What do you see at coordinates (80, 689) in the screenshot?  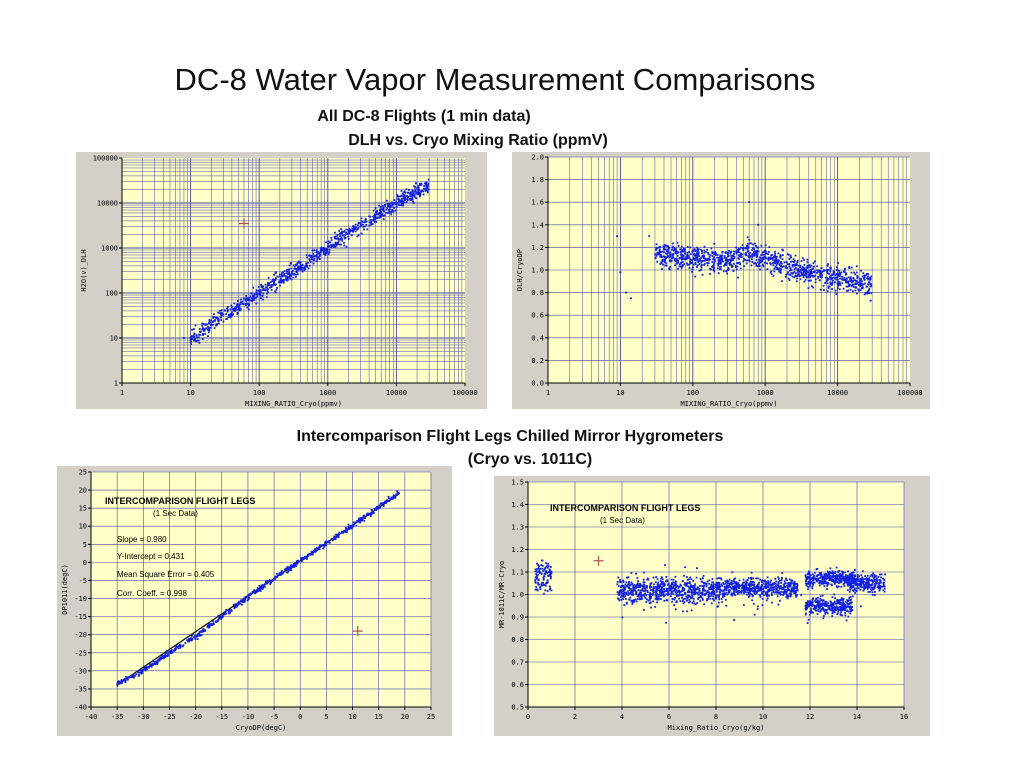 I see `y-tick-label: -35` at bounding box center [80, 689].